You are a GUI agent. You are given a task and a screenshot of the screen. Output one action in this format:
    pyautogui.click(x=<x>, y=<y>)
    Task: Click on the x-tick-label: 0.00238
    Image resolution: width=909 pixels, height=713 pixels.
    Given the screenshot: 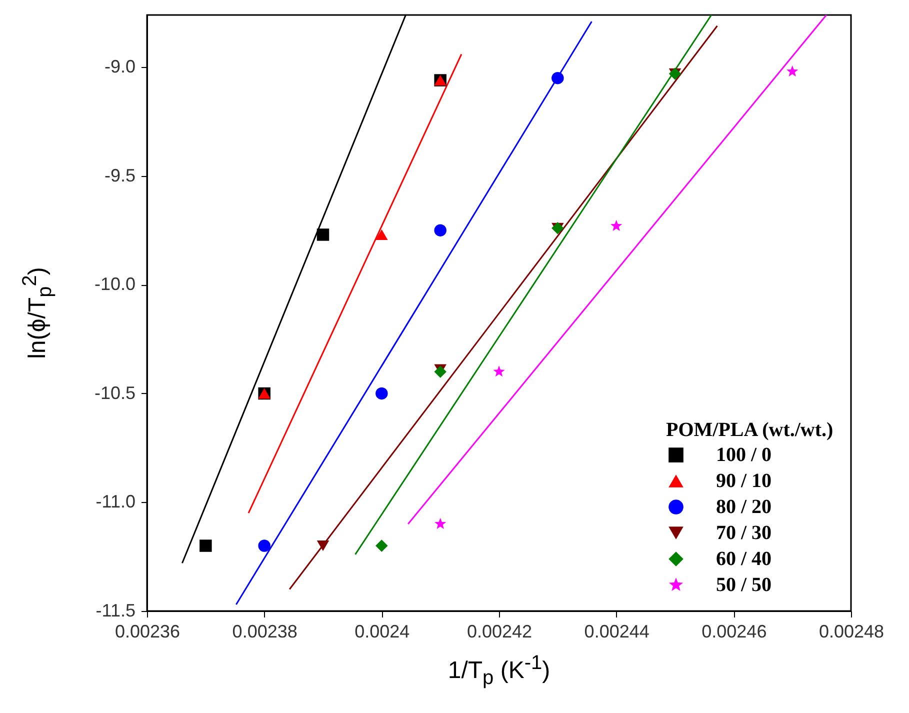 What is the action you would take?
    pyautogui.click(x=265, y=632)
    